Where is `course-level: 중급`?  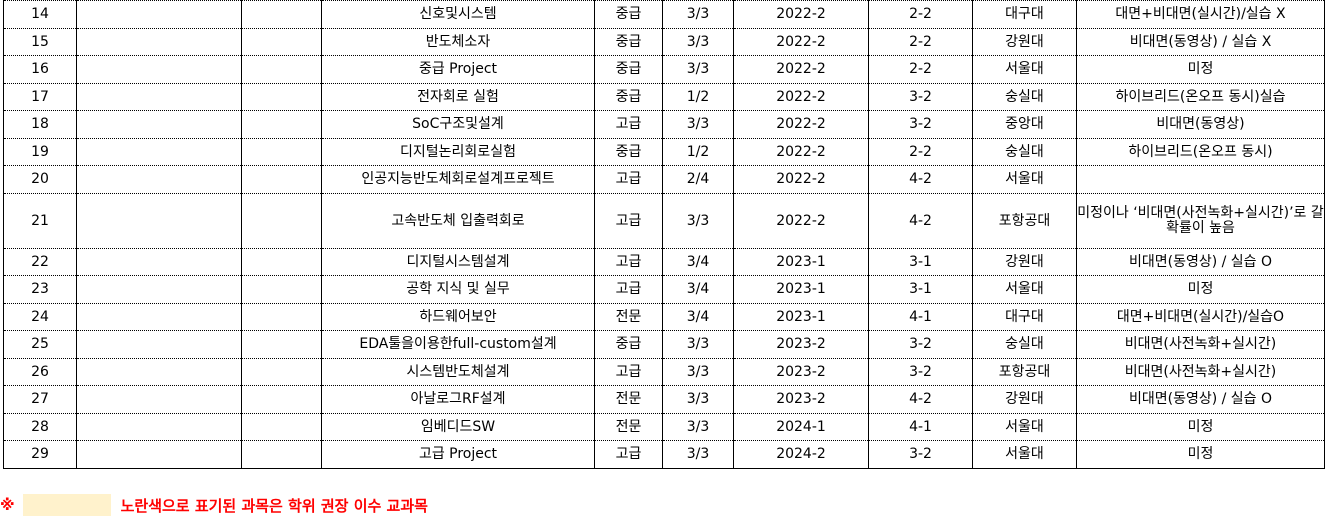
course-level: 중급 is located at coordinates (628, 96).